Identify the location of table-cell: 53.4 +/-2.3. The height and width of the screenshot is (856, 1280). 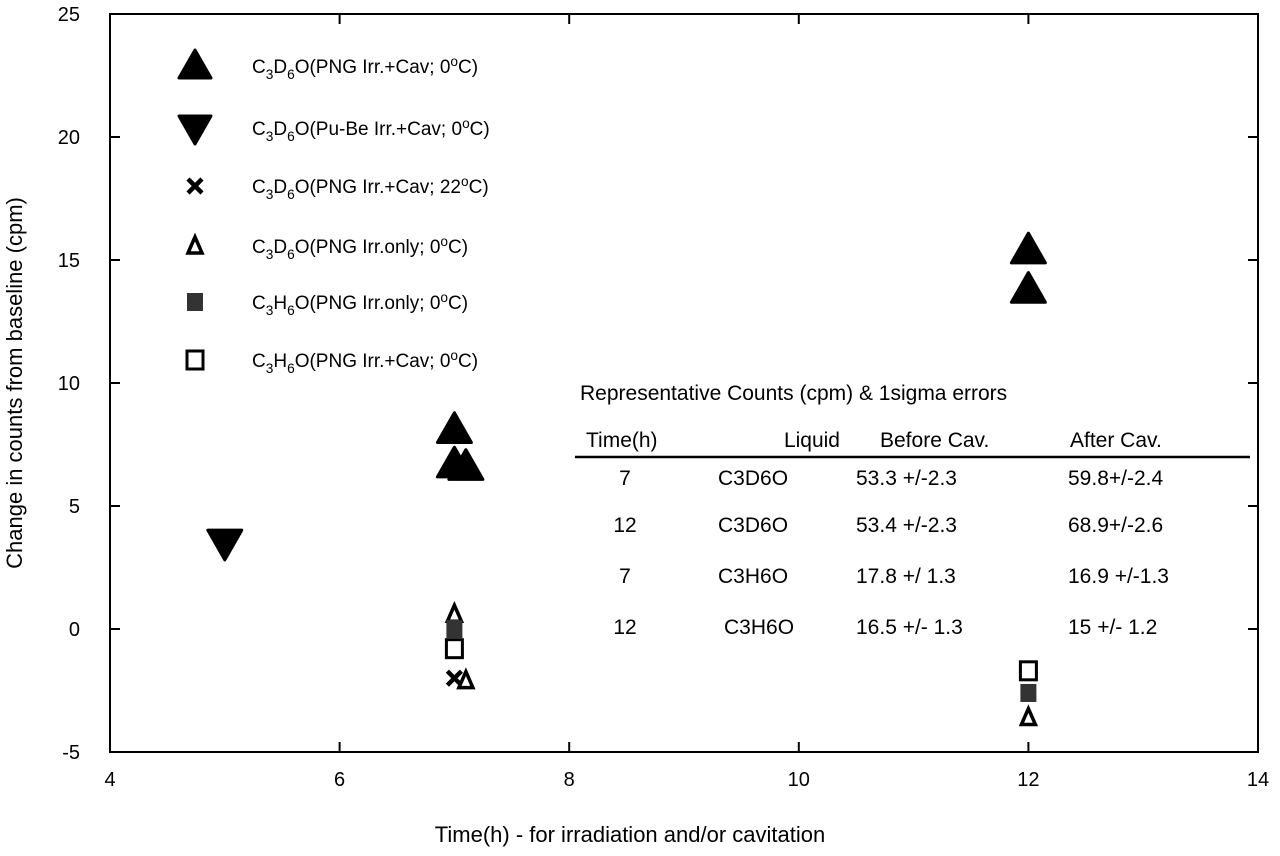
(906, 525).